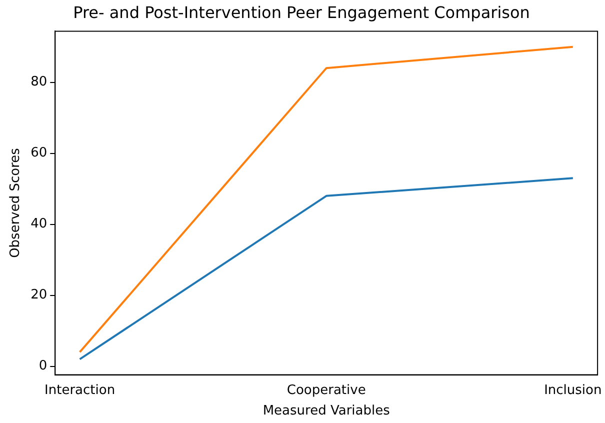 This screenshot has height=423, width=605. What do you see at coordinates (39, 82) in the screenshot?
I see `y-tick-label: 80` at bounding box center [39, 82].